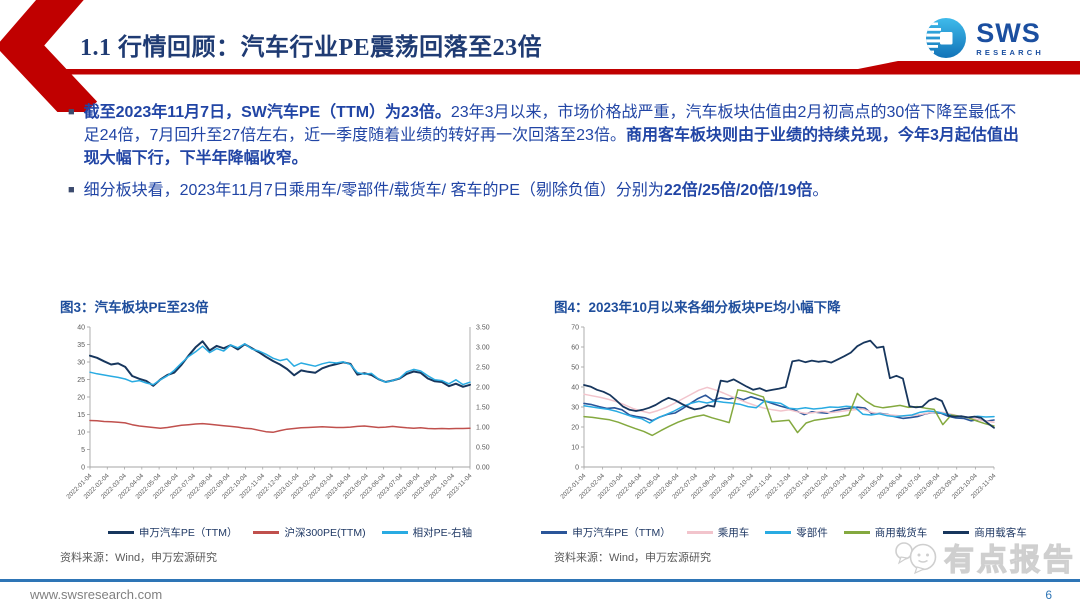 The width and height of the screenshot is (1080, 608). I want to click on svg-text: 2.50, so click(483, 367).